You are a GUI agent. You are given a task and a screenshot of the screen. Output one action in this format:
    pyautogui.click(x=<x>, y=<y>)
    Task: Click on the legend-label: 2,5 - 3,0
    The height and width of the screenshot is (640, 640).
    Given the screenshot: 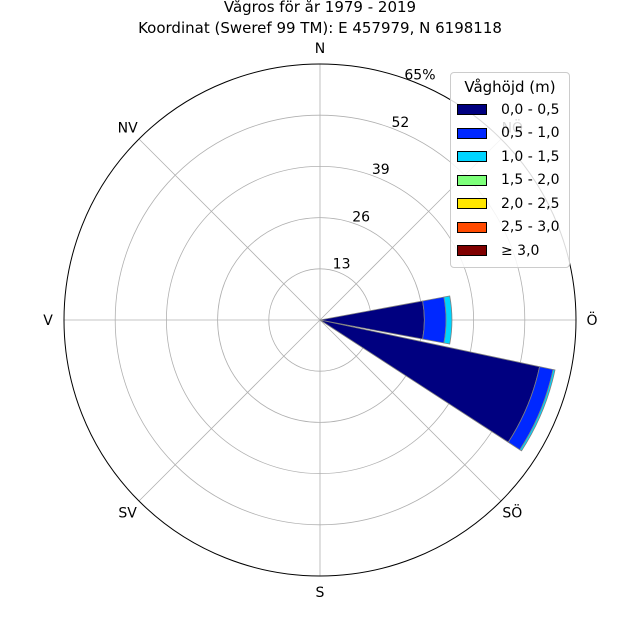 What is the action you would take?
    pyautogui.click(x=530, y=227)
    